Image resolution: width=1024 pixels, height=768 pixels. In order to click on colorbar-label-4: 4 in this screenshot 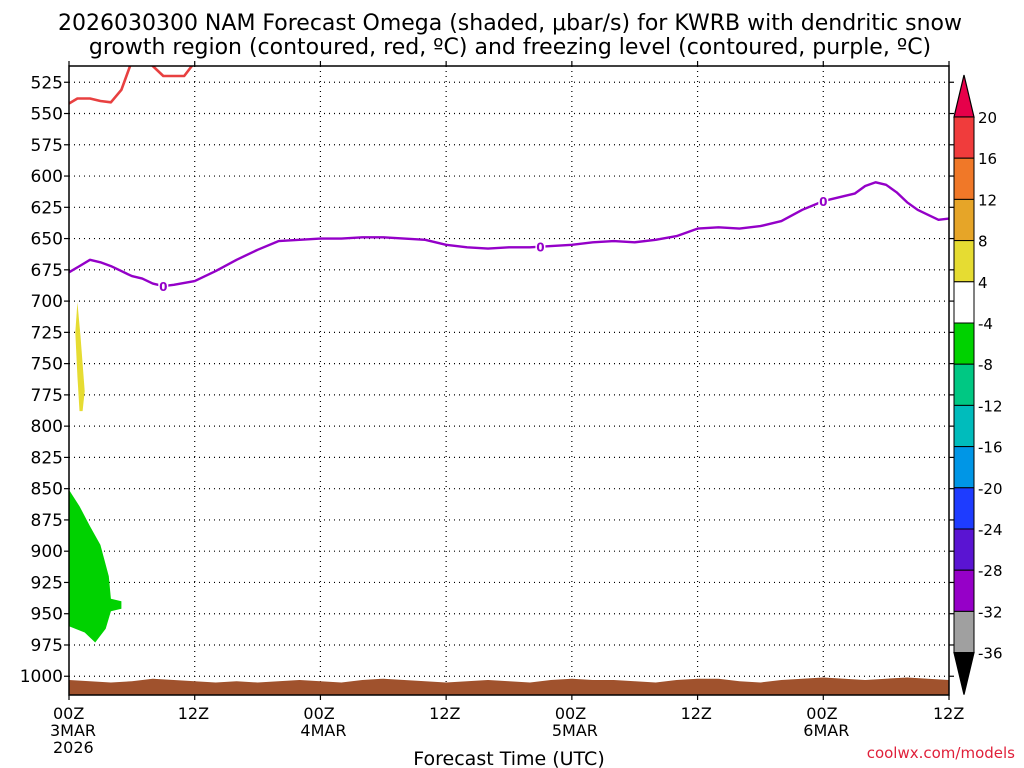, I will do `click(983, 283)`.